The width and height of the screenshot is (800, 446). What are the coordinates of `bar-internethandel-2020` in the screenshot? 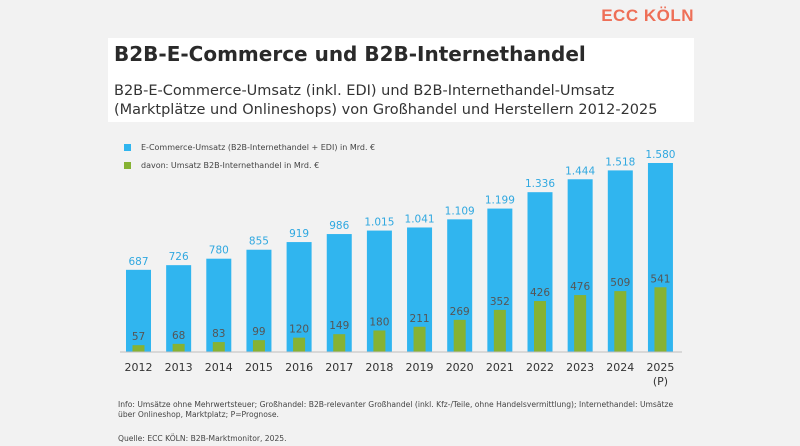 It's located at (459, 335).